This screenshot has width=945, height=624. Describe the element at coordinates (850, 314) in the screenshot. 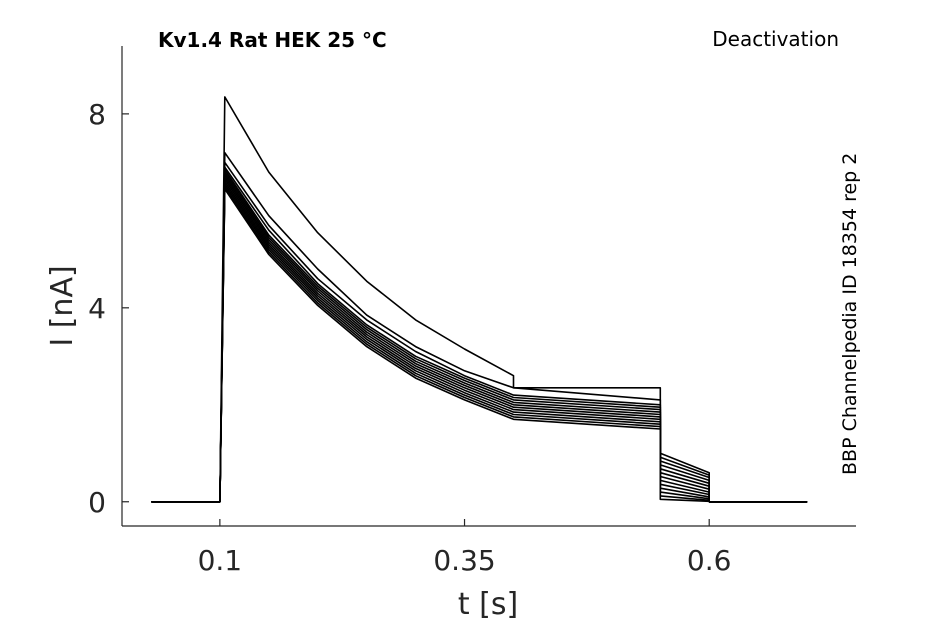

I see `source-note: BBP Channelpedia ID 18354 rep 2` at that location.